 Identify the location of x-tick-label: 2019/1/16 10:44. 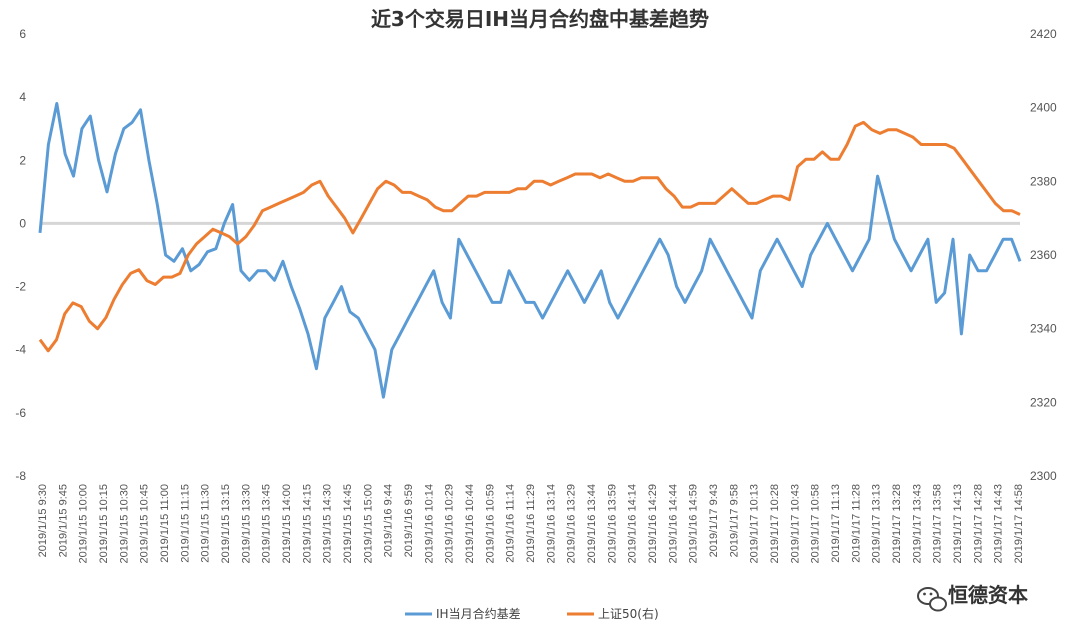
(470, 524).